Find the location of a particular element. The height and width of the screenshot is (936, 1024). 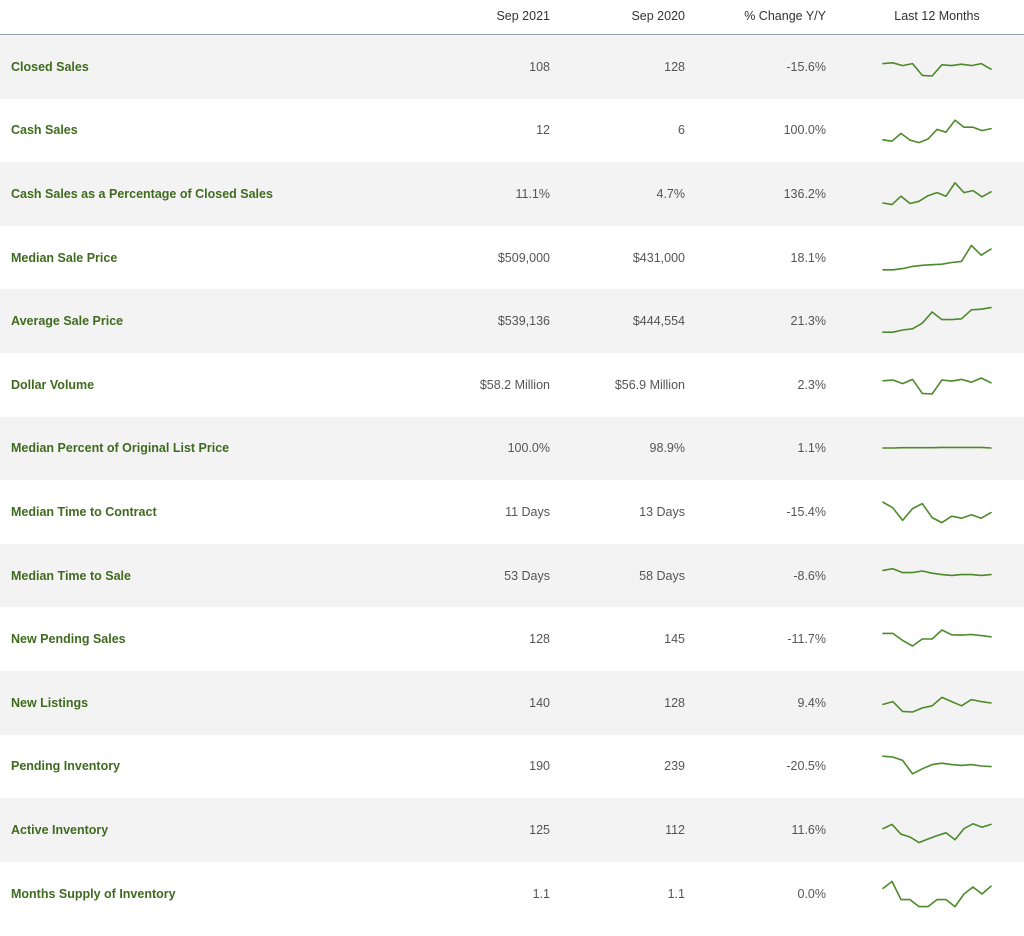

value-sep-2021: $539,136 is located at coordinates (523, 321).